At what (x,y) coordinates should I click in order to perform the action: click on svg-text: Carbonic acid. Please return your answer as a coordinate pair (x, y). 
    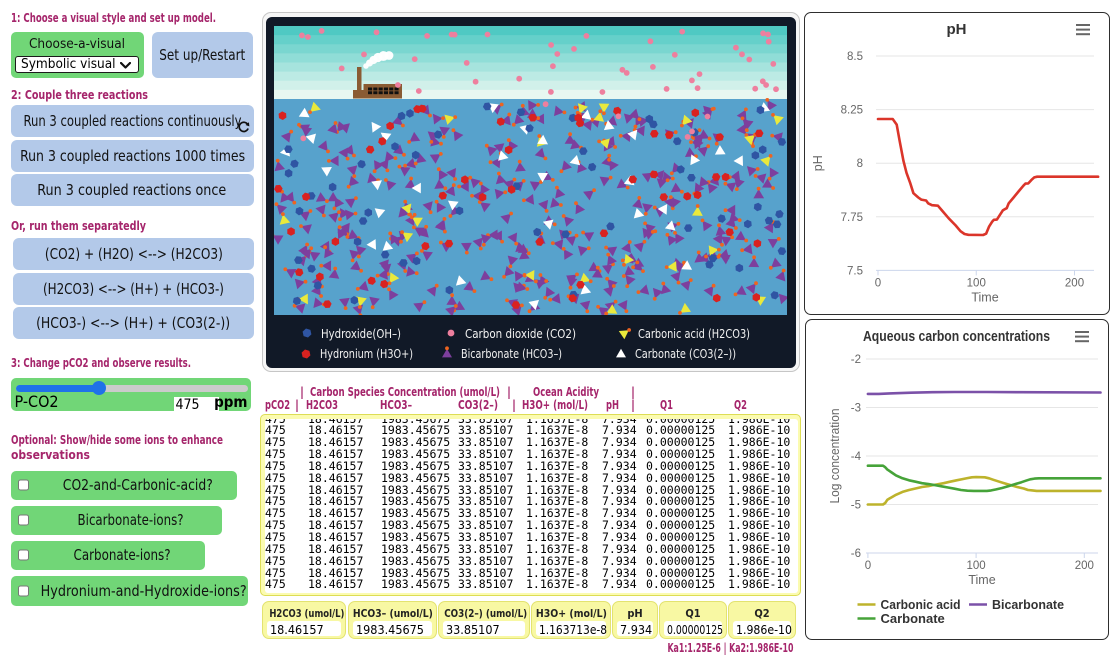
    Looking at the image, I should click on (921, 604).